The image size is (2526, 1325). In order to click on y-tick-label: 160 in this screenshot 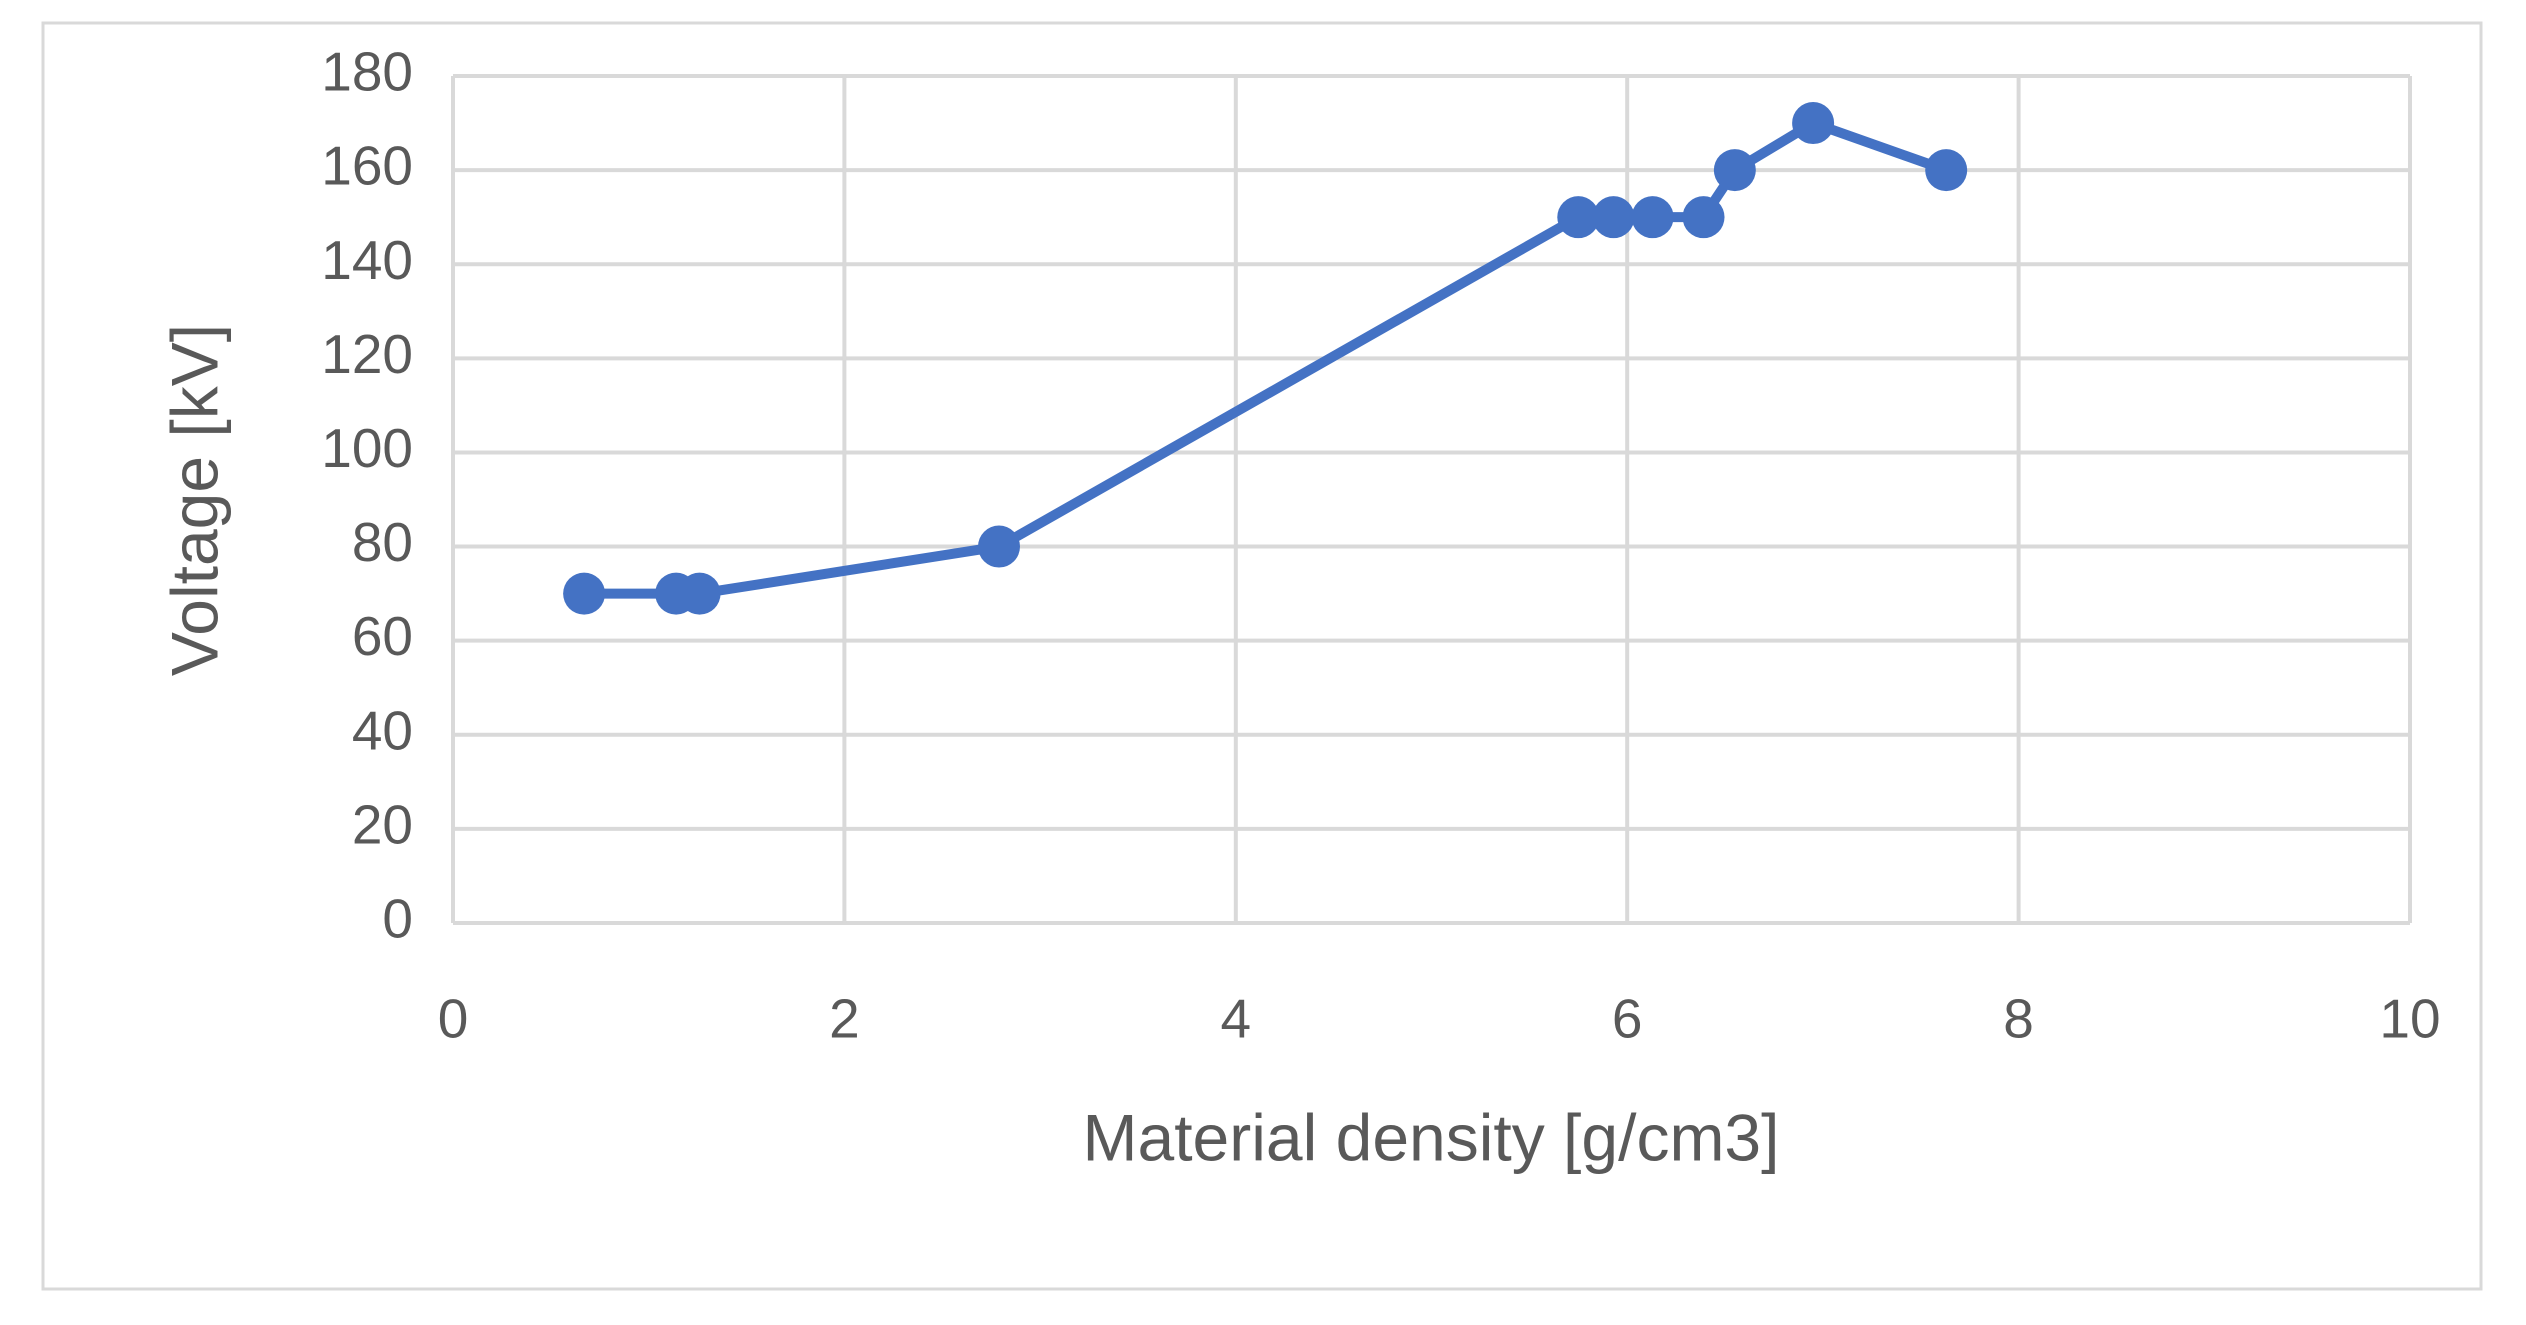, I will do `click(367, 166)`.